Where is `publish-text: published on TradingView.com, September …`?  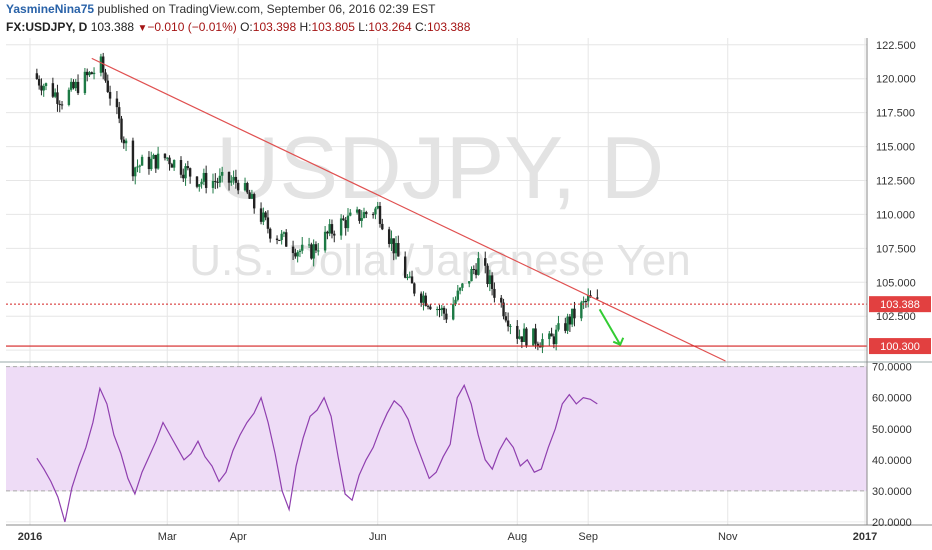
publish-text: published on TradingView.com, September … is located at coordinates (266, 9).